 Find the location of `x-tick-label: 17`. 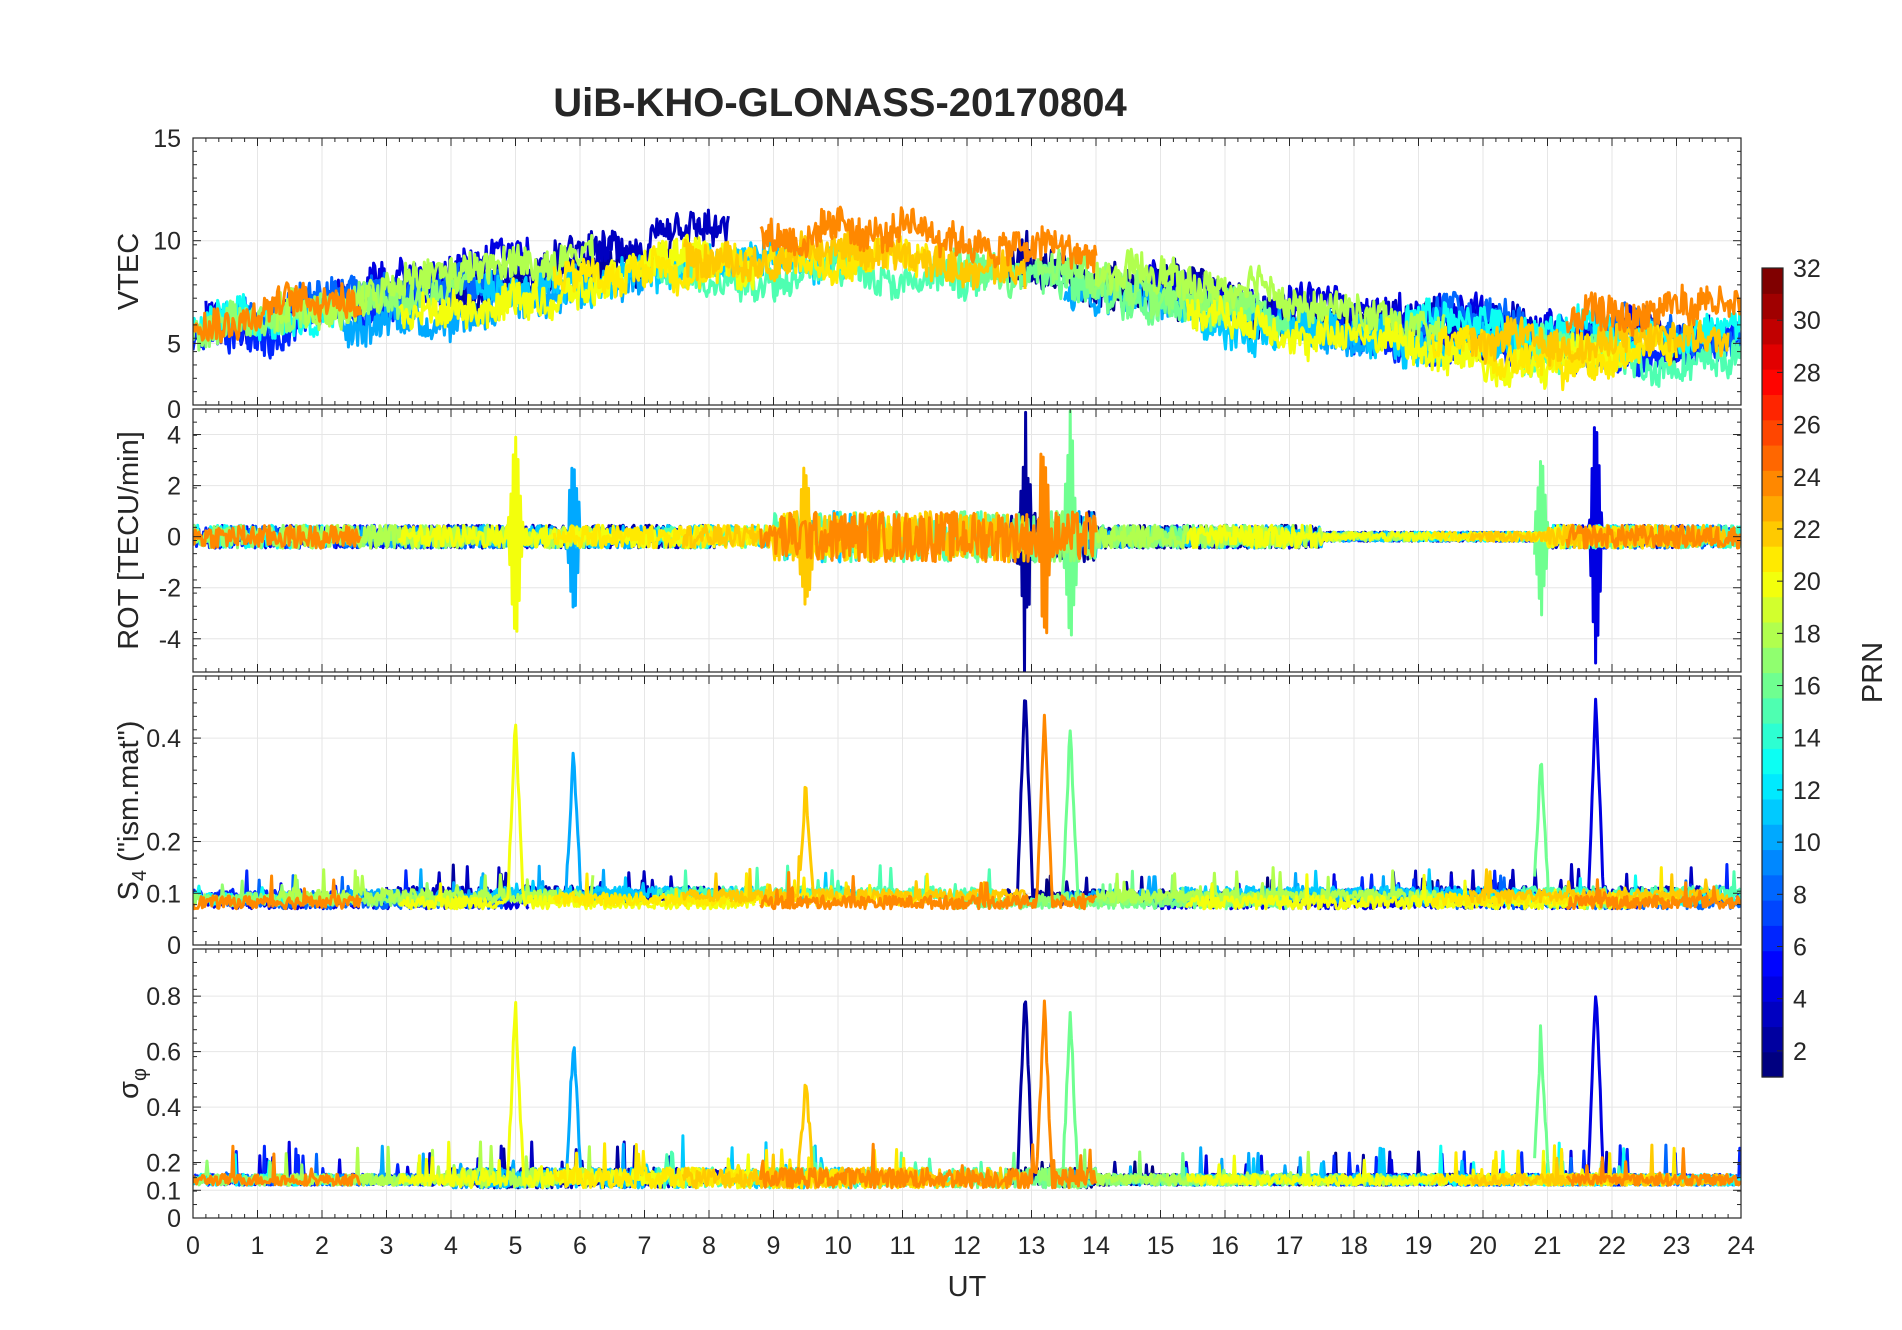

x-tick-label: 17 is located at coordinates (1290, 1246).